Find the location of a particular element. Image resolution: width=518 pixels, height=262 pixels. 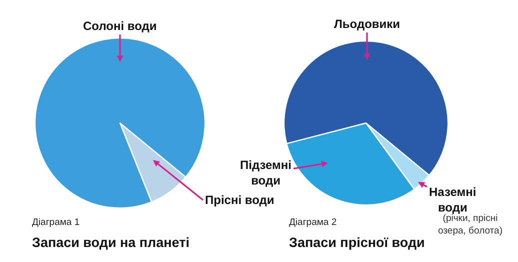

pie-slice is located at coordinates (152, 162).